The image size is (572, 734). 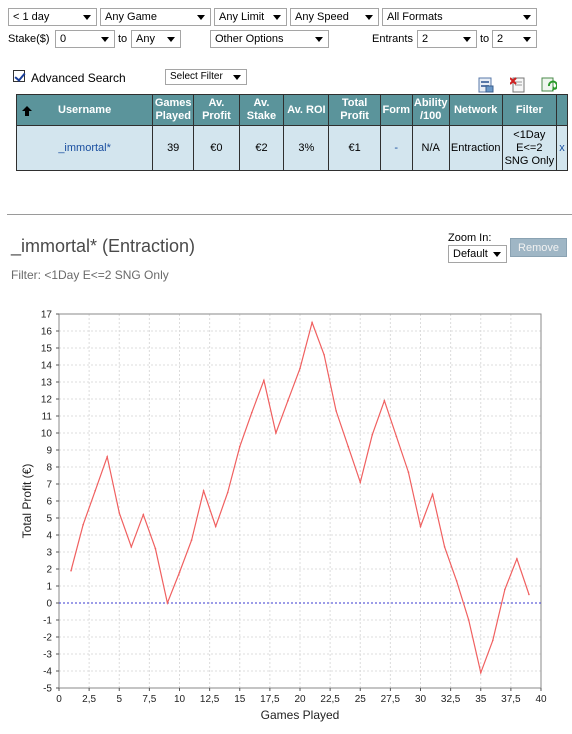 I want to click on sort-up-icon, so click(x=27, y=111).